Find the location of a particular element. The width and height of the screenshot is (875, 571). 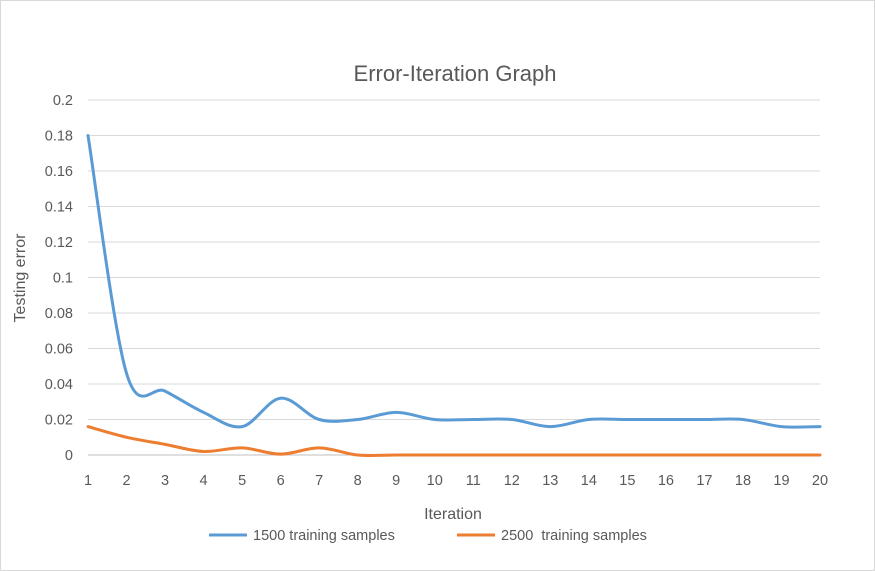

x-axis-label: Iteration is located at coordinates (453, 514).